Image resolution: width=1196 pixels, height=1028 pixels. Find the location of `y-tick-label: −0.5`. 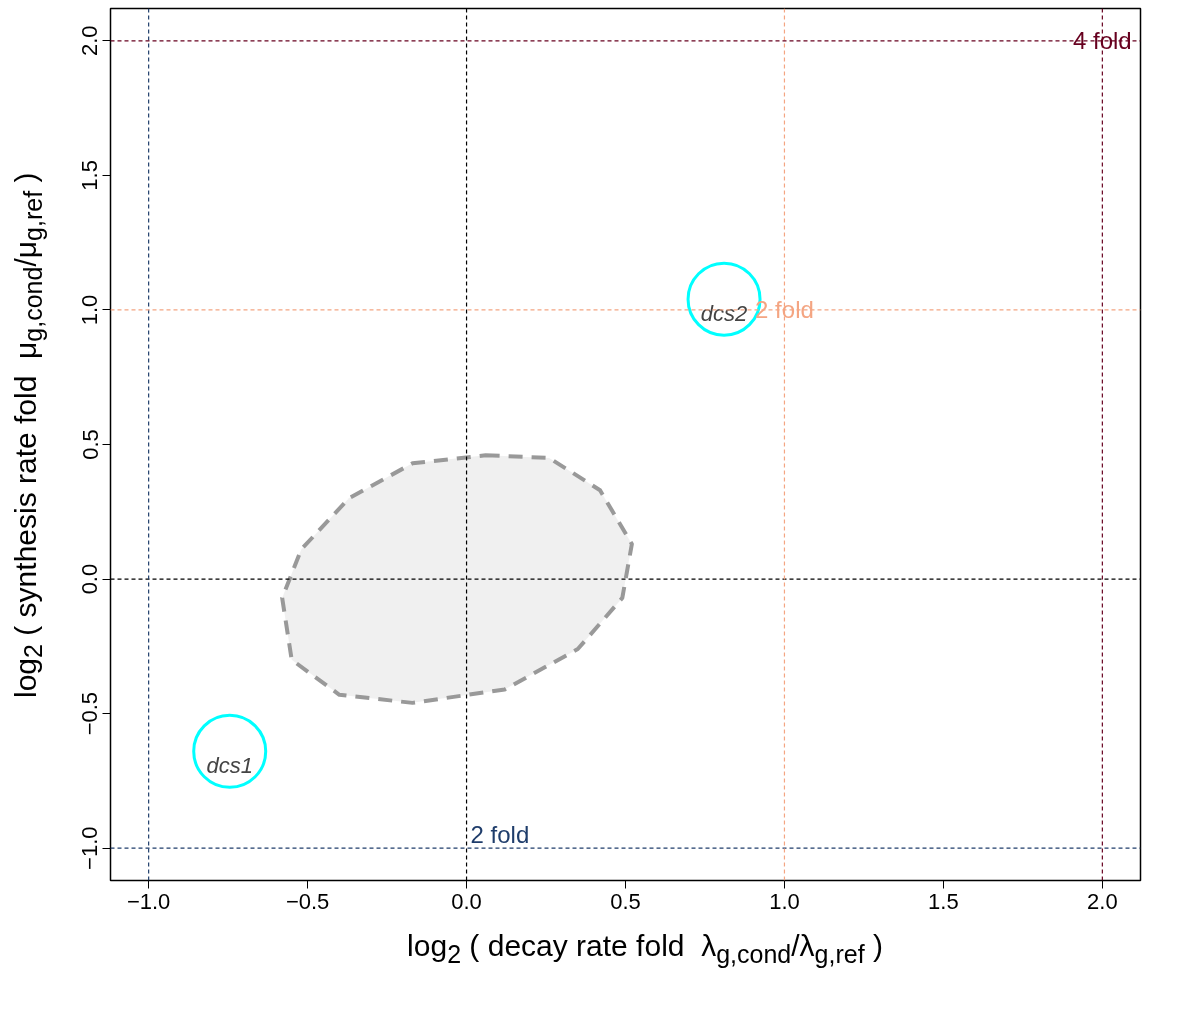

y-tick-label: −0.5 is located at coordinates (90, 713).